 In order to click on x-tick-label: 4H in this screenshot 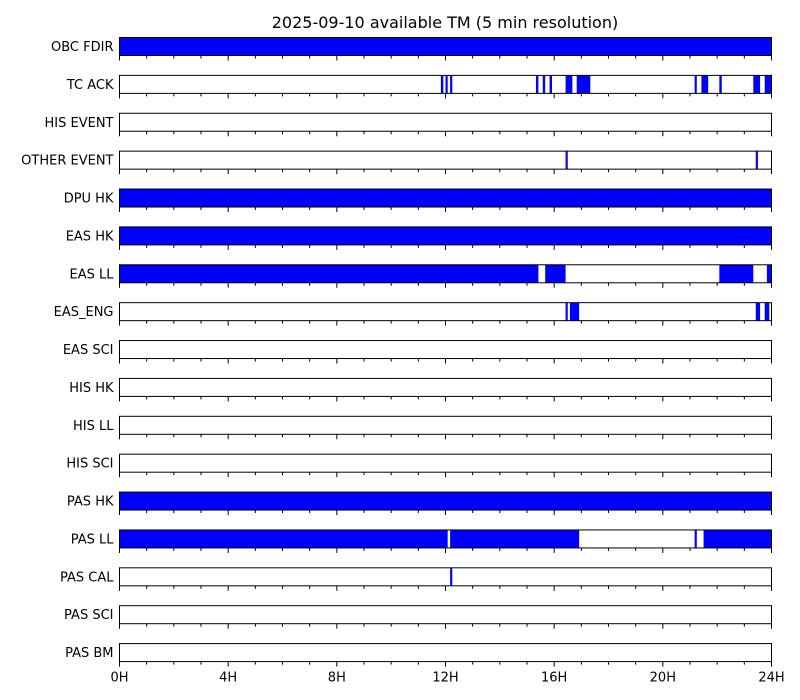, I will do `click(228, 678)`.